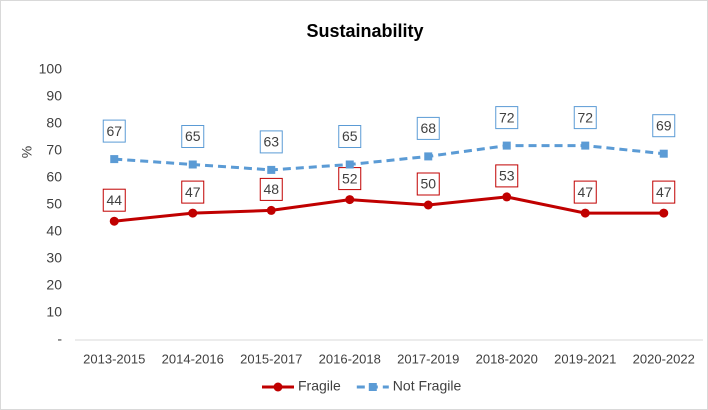 The width and height of the screenshot is (708, 410). I want to click on x-tick-label: 2016-2018, so click(350, 358).